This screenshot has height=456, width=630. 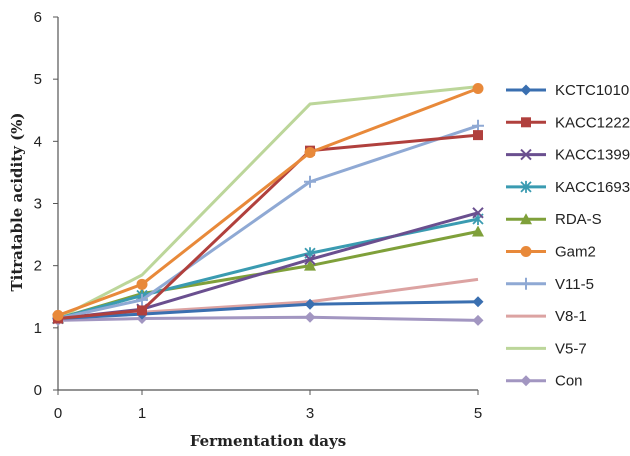 What do you see at coordinates (592, 122) in the screenshot?
I see `legend-label: KACC12222` at bounding box center [592, 122].